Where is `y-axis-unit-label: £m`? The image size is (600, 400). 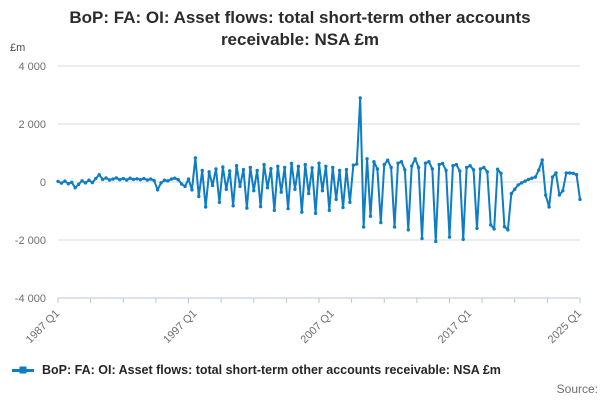 y-axis-unit-label: £m is located at coordinates (18, 48).